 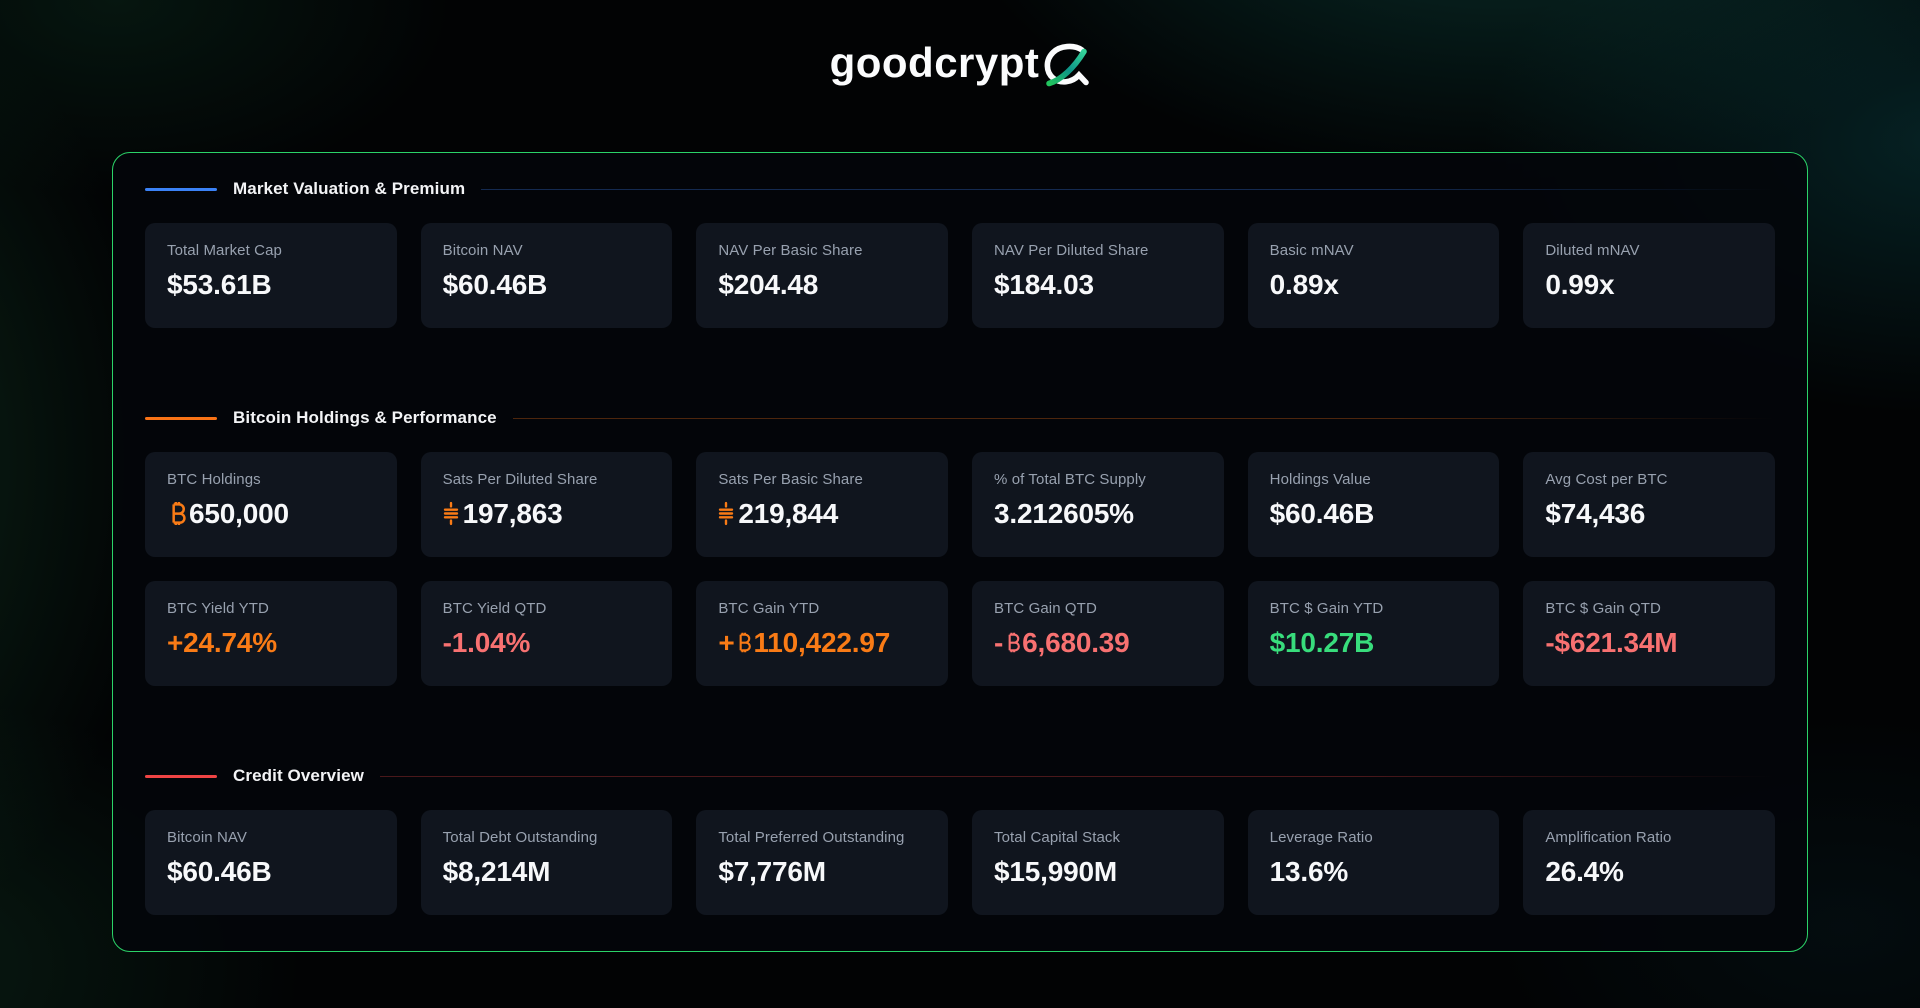 I want to click on metric-card-leverage-ratio: Leverage Ratio 13.6%, so click(x=1373, y=862).